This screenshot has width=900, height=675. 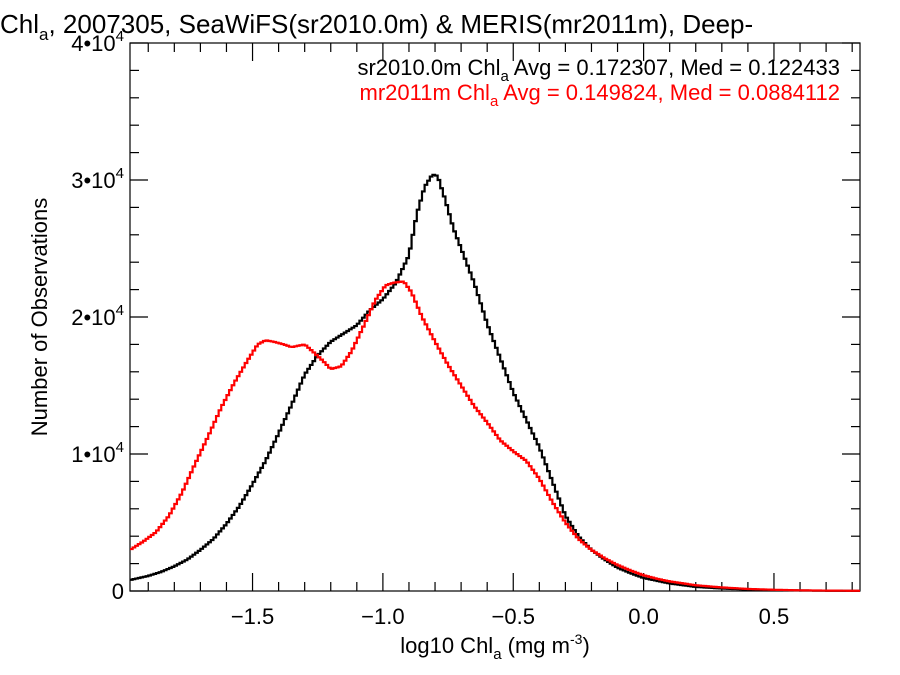 What do you see at coordinates (774, 616) in the screenshot?
I see `x-tick-label: 0.5` at bounding box center [774, 616].